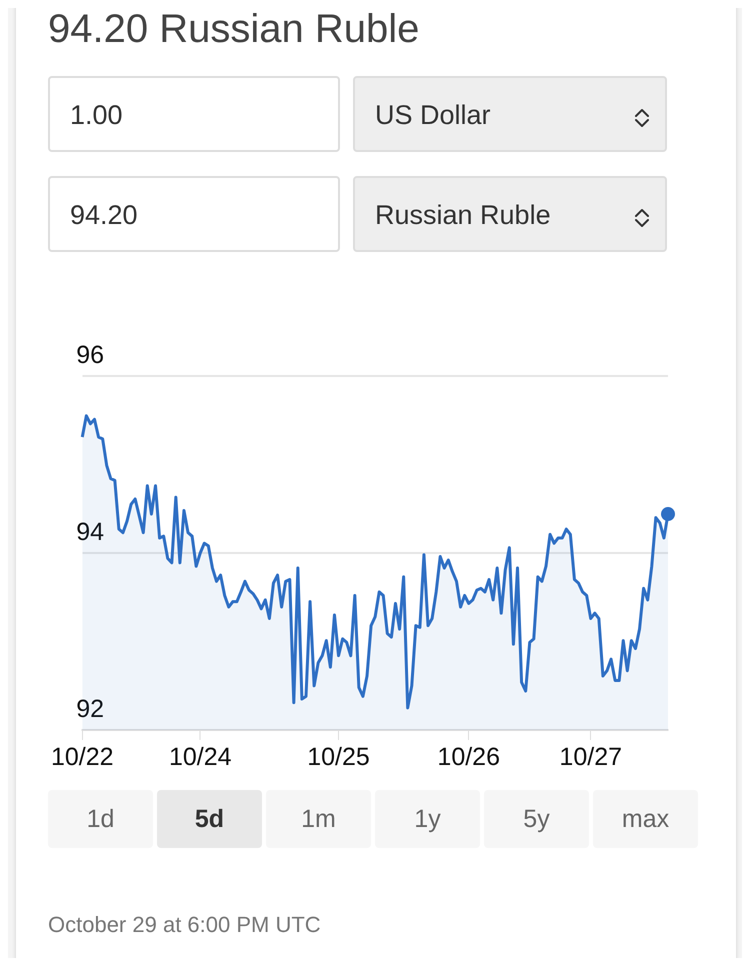  I want to click on text: 1.00, so click(194, 114).